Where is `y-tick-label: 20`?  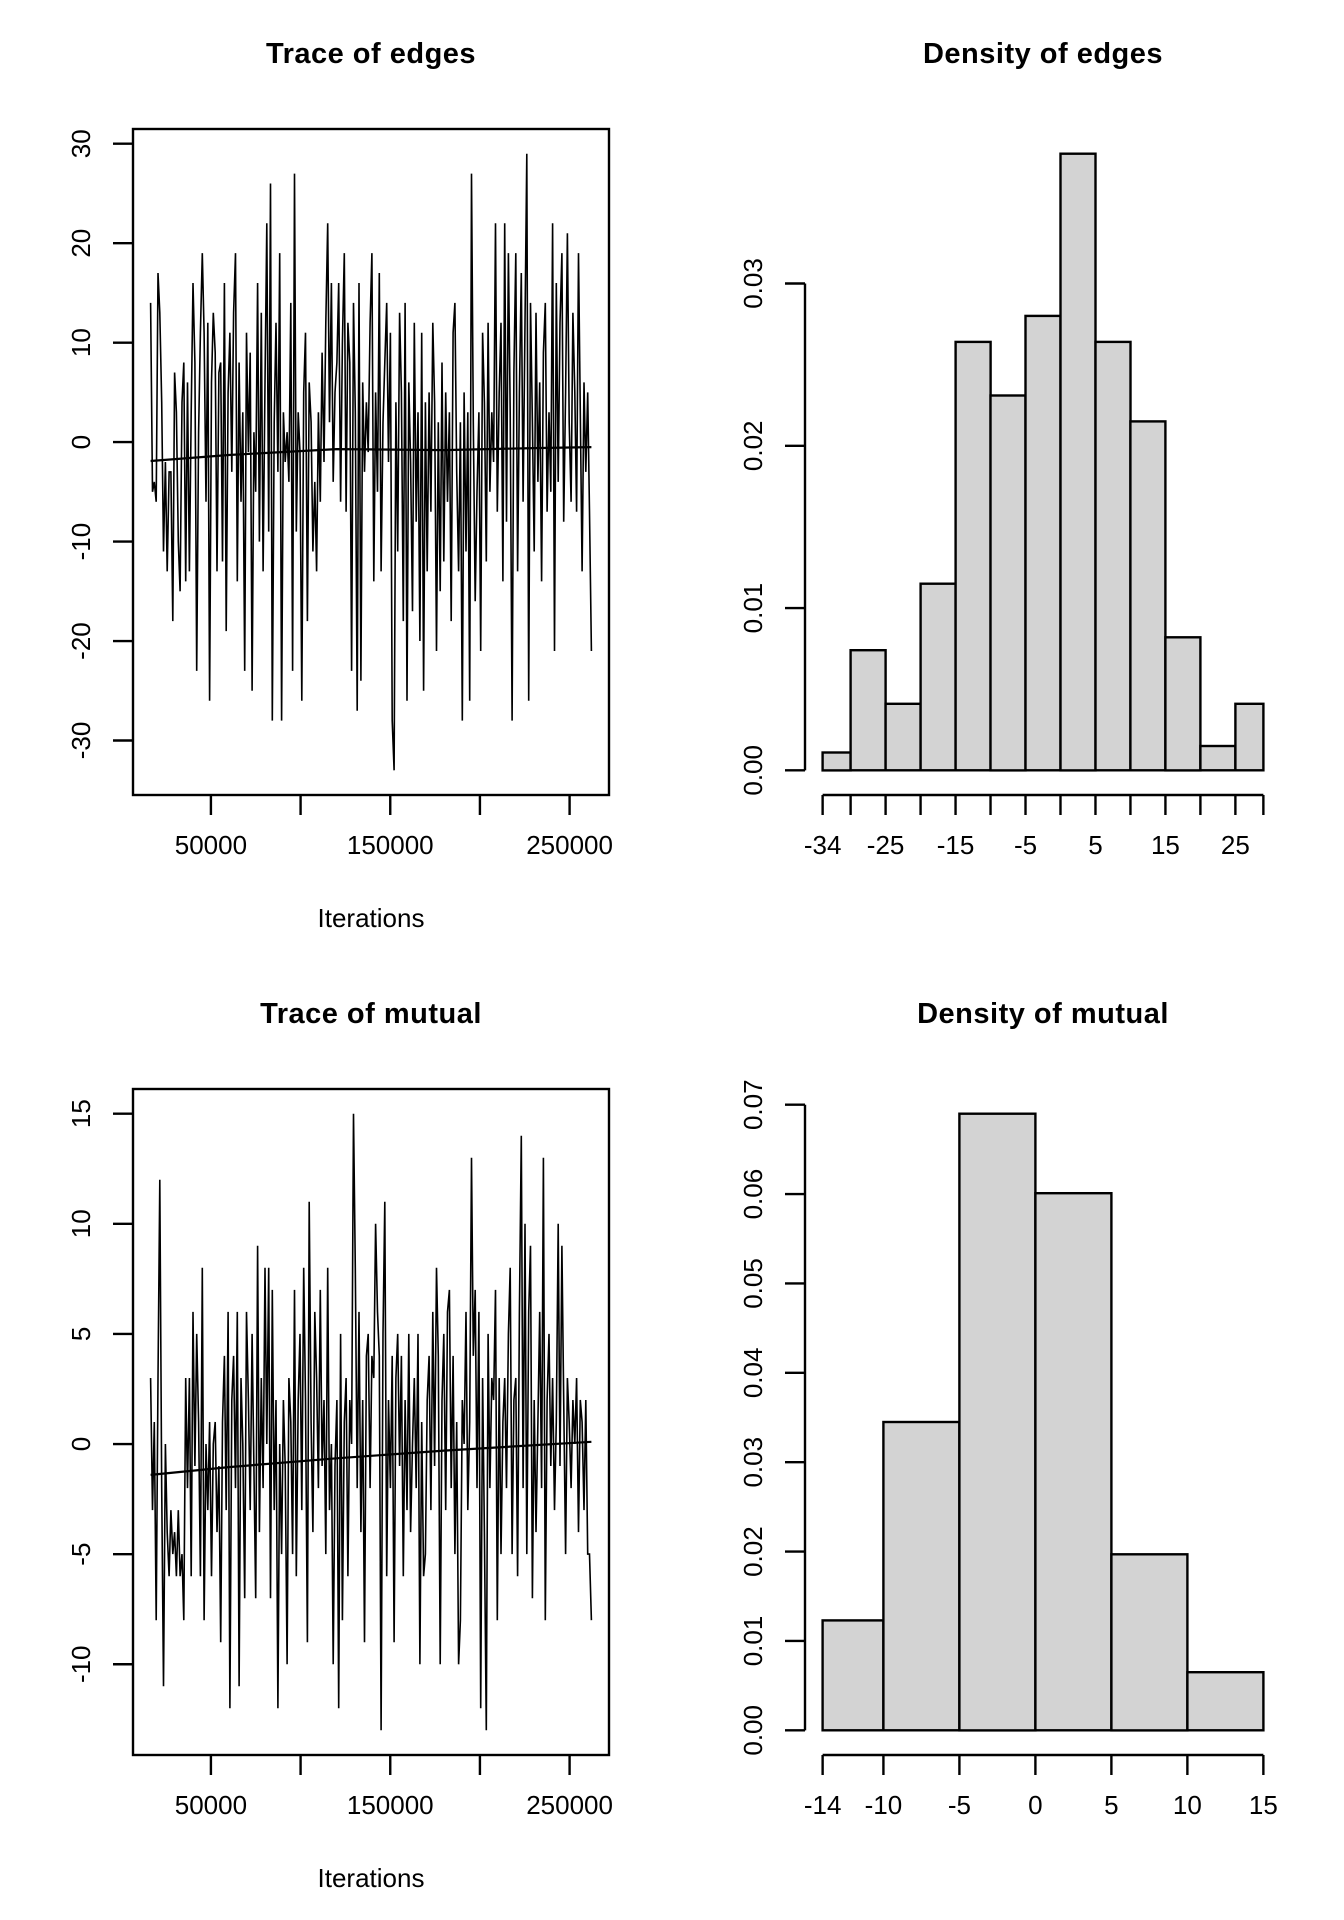
y-tick-label: 20 is located at coordinates (81, 243).